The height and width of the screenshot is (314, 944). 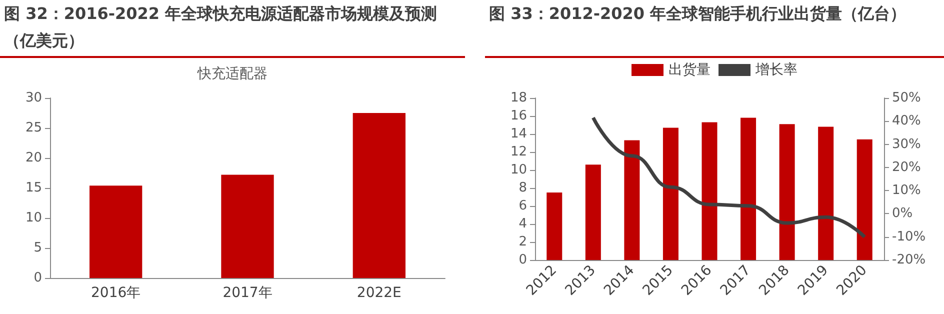 I want to click on y2-tick-label: 20%, so click(x=906, y=167).